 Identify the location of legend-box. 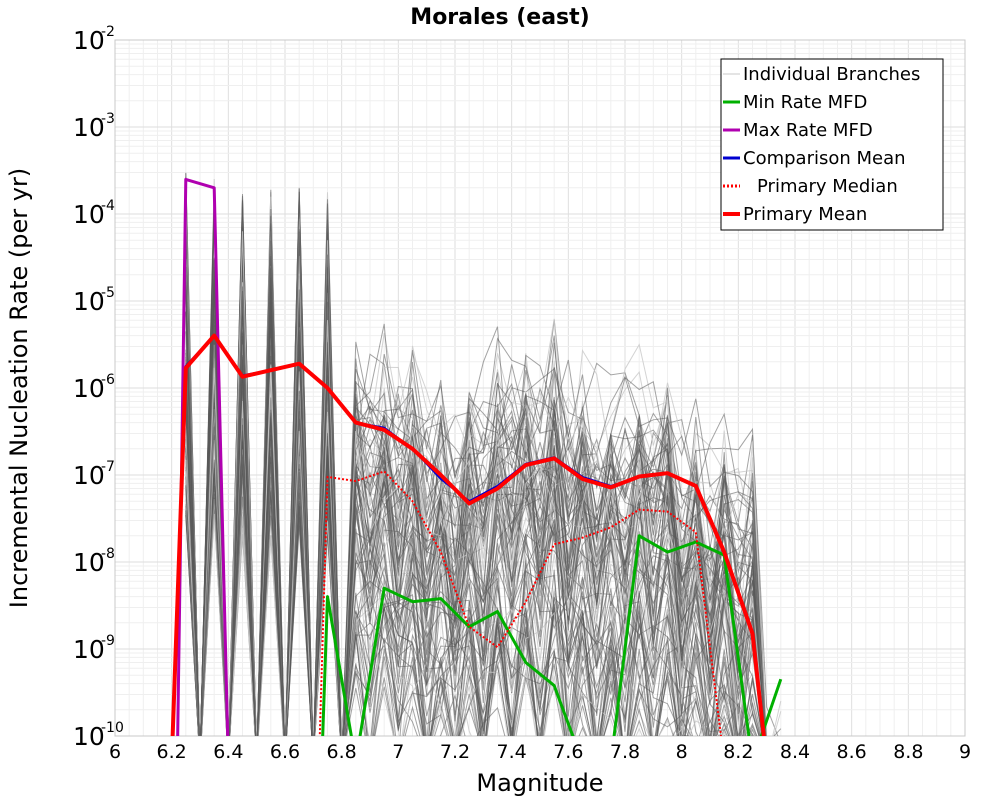
(832, 144).